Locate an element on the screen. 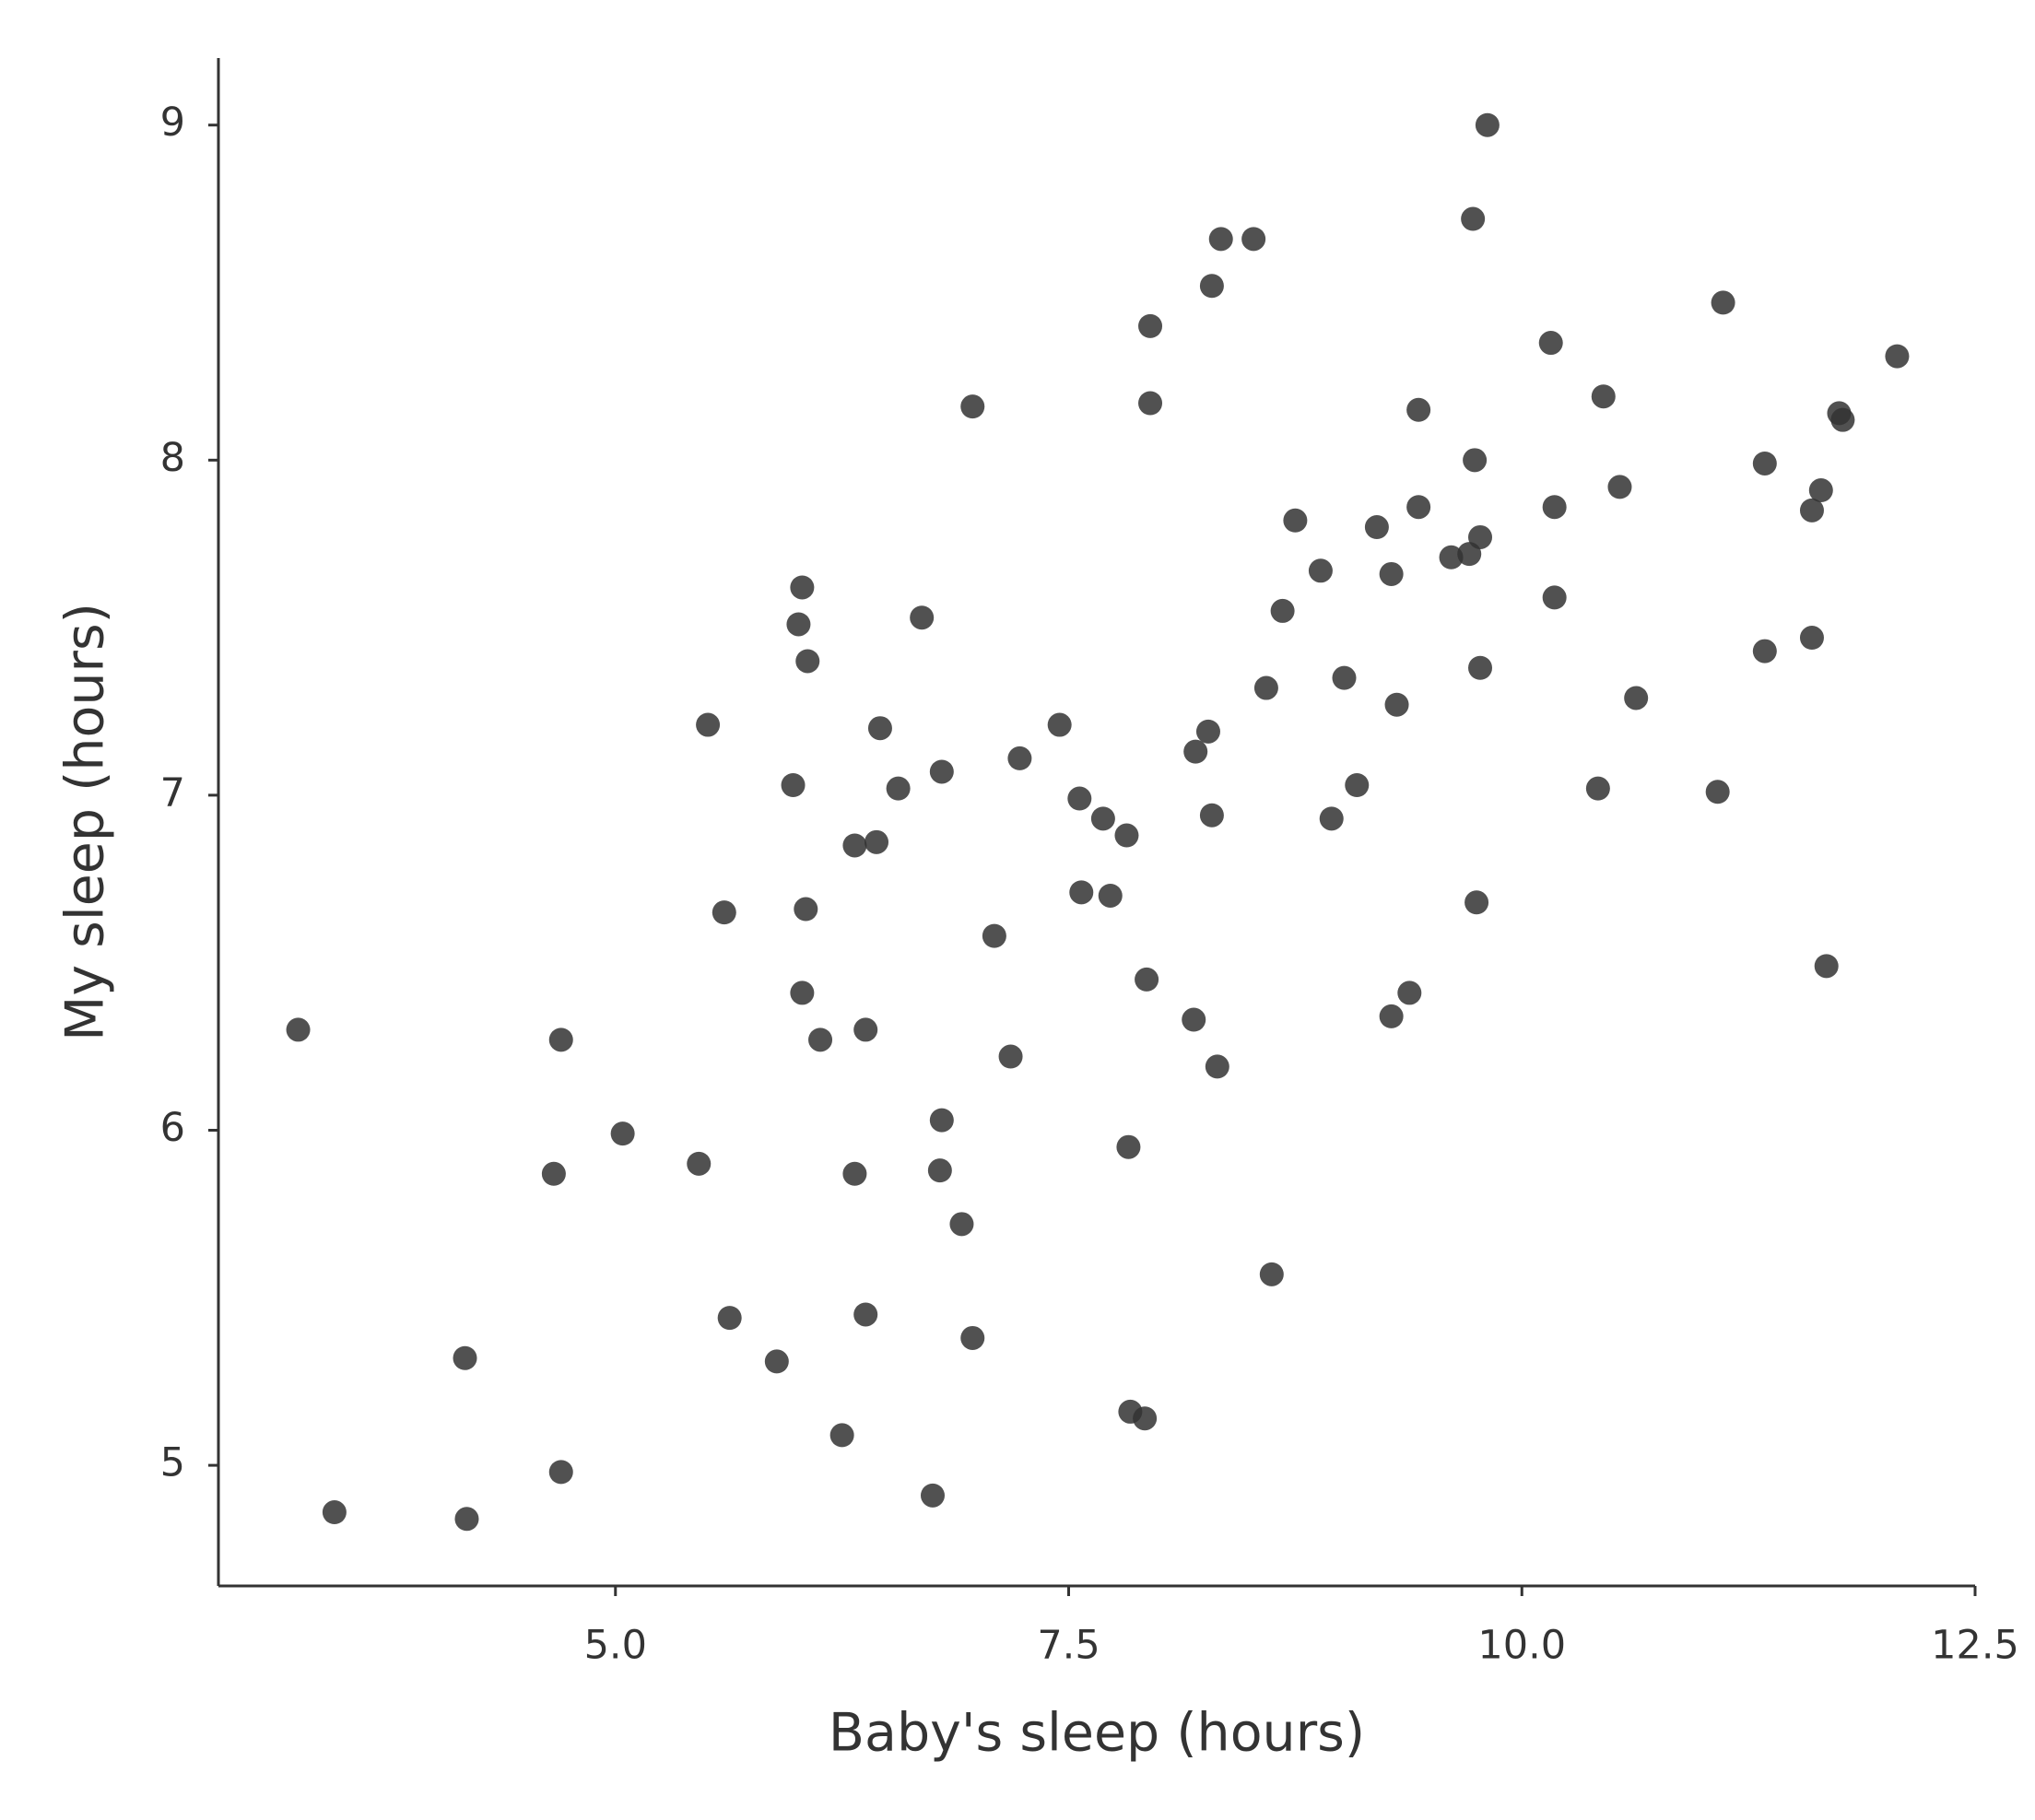 This screenshot has height=1820, width=2035. x-axis-label: Baby's sleep (hours) is located at coordinates (1097, 1733).